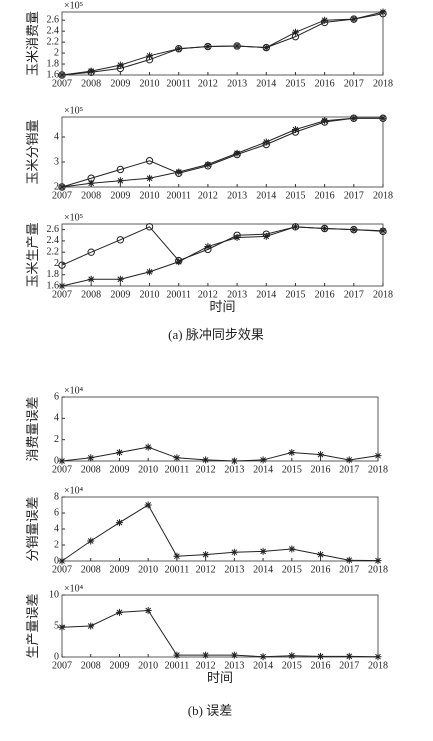  Describe the element at coordinates (56, 625) in the screenshot. I see `y-tick-label: 5` at that location.